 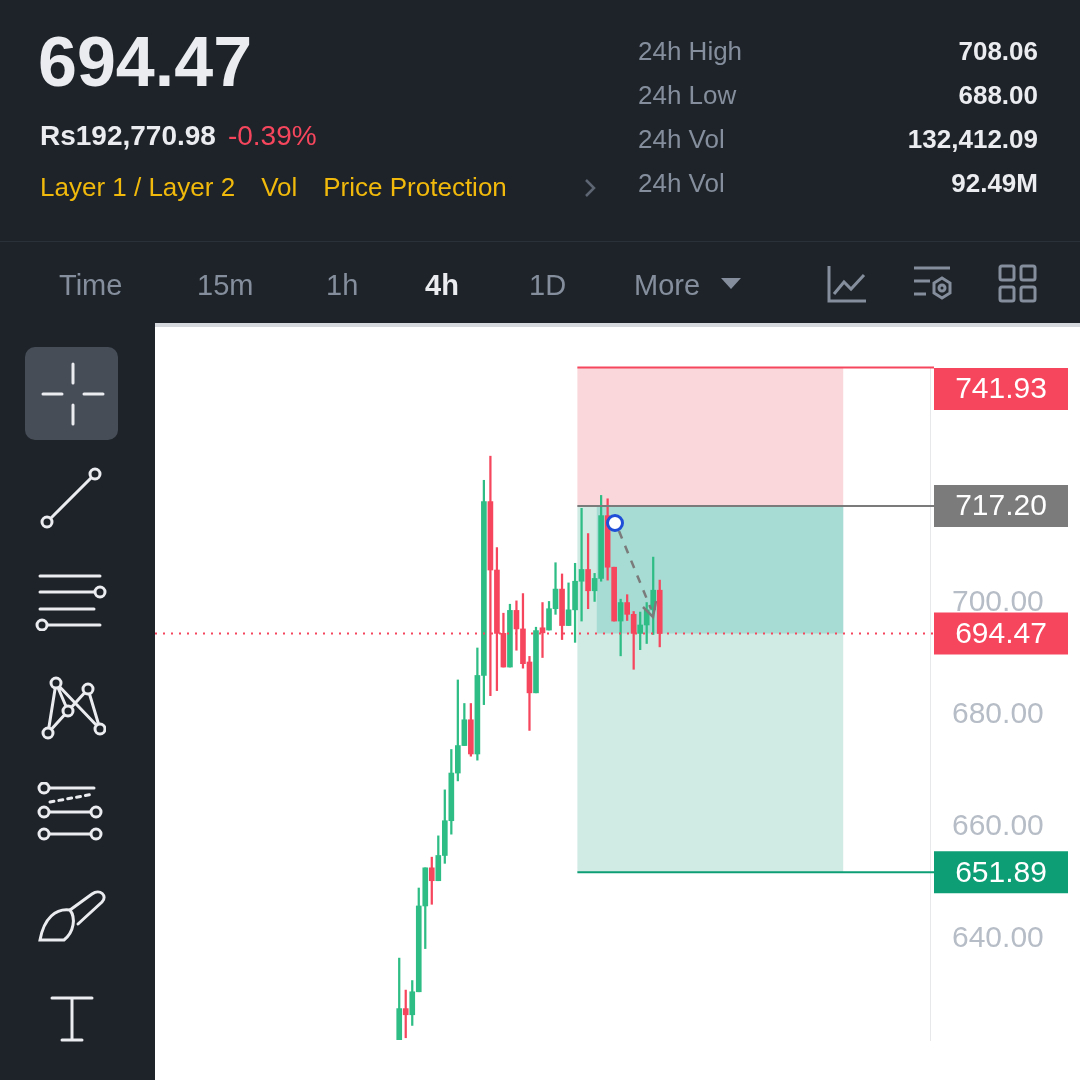 I want to click on text: Price Protection, so click(x=415, y=187).